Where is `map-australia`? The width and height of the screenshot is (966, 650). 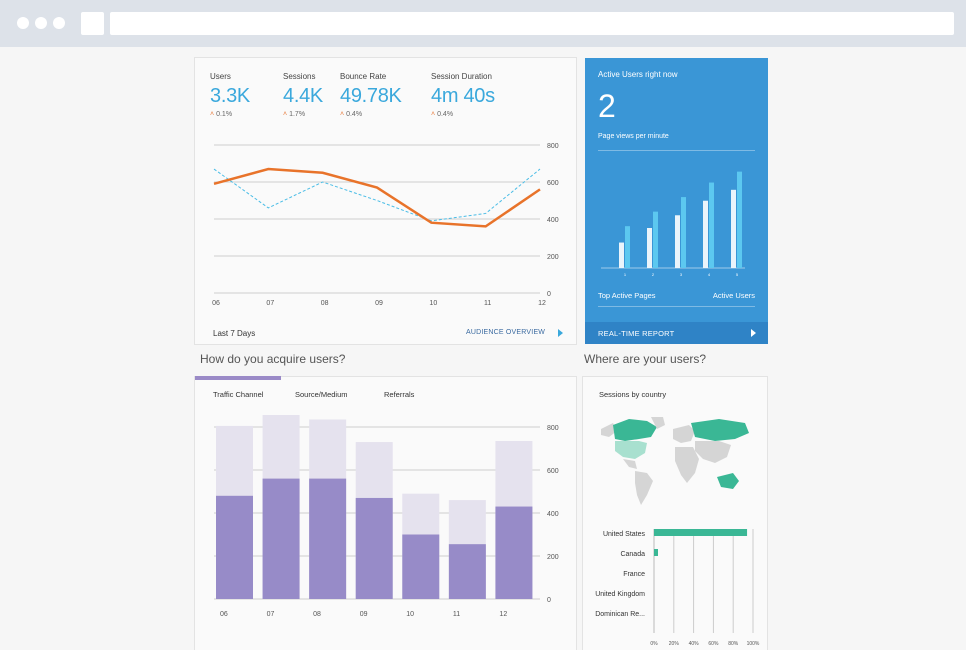
map-australia is located at coordinates (728, 481).